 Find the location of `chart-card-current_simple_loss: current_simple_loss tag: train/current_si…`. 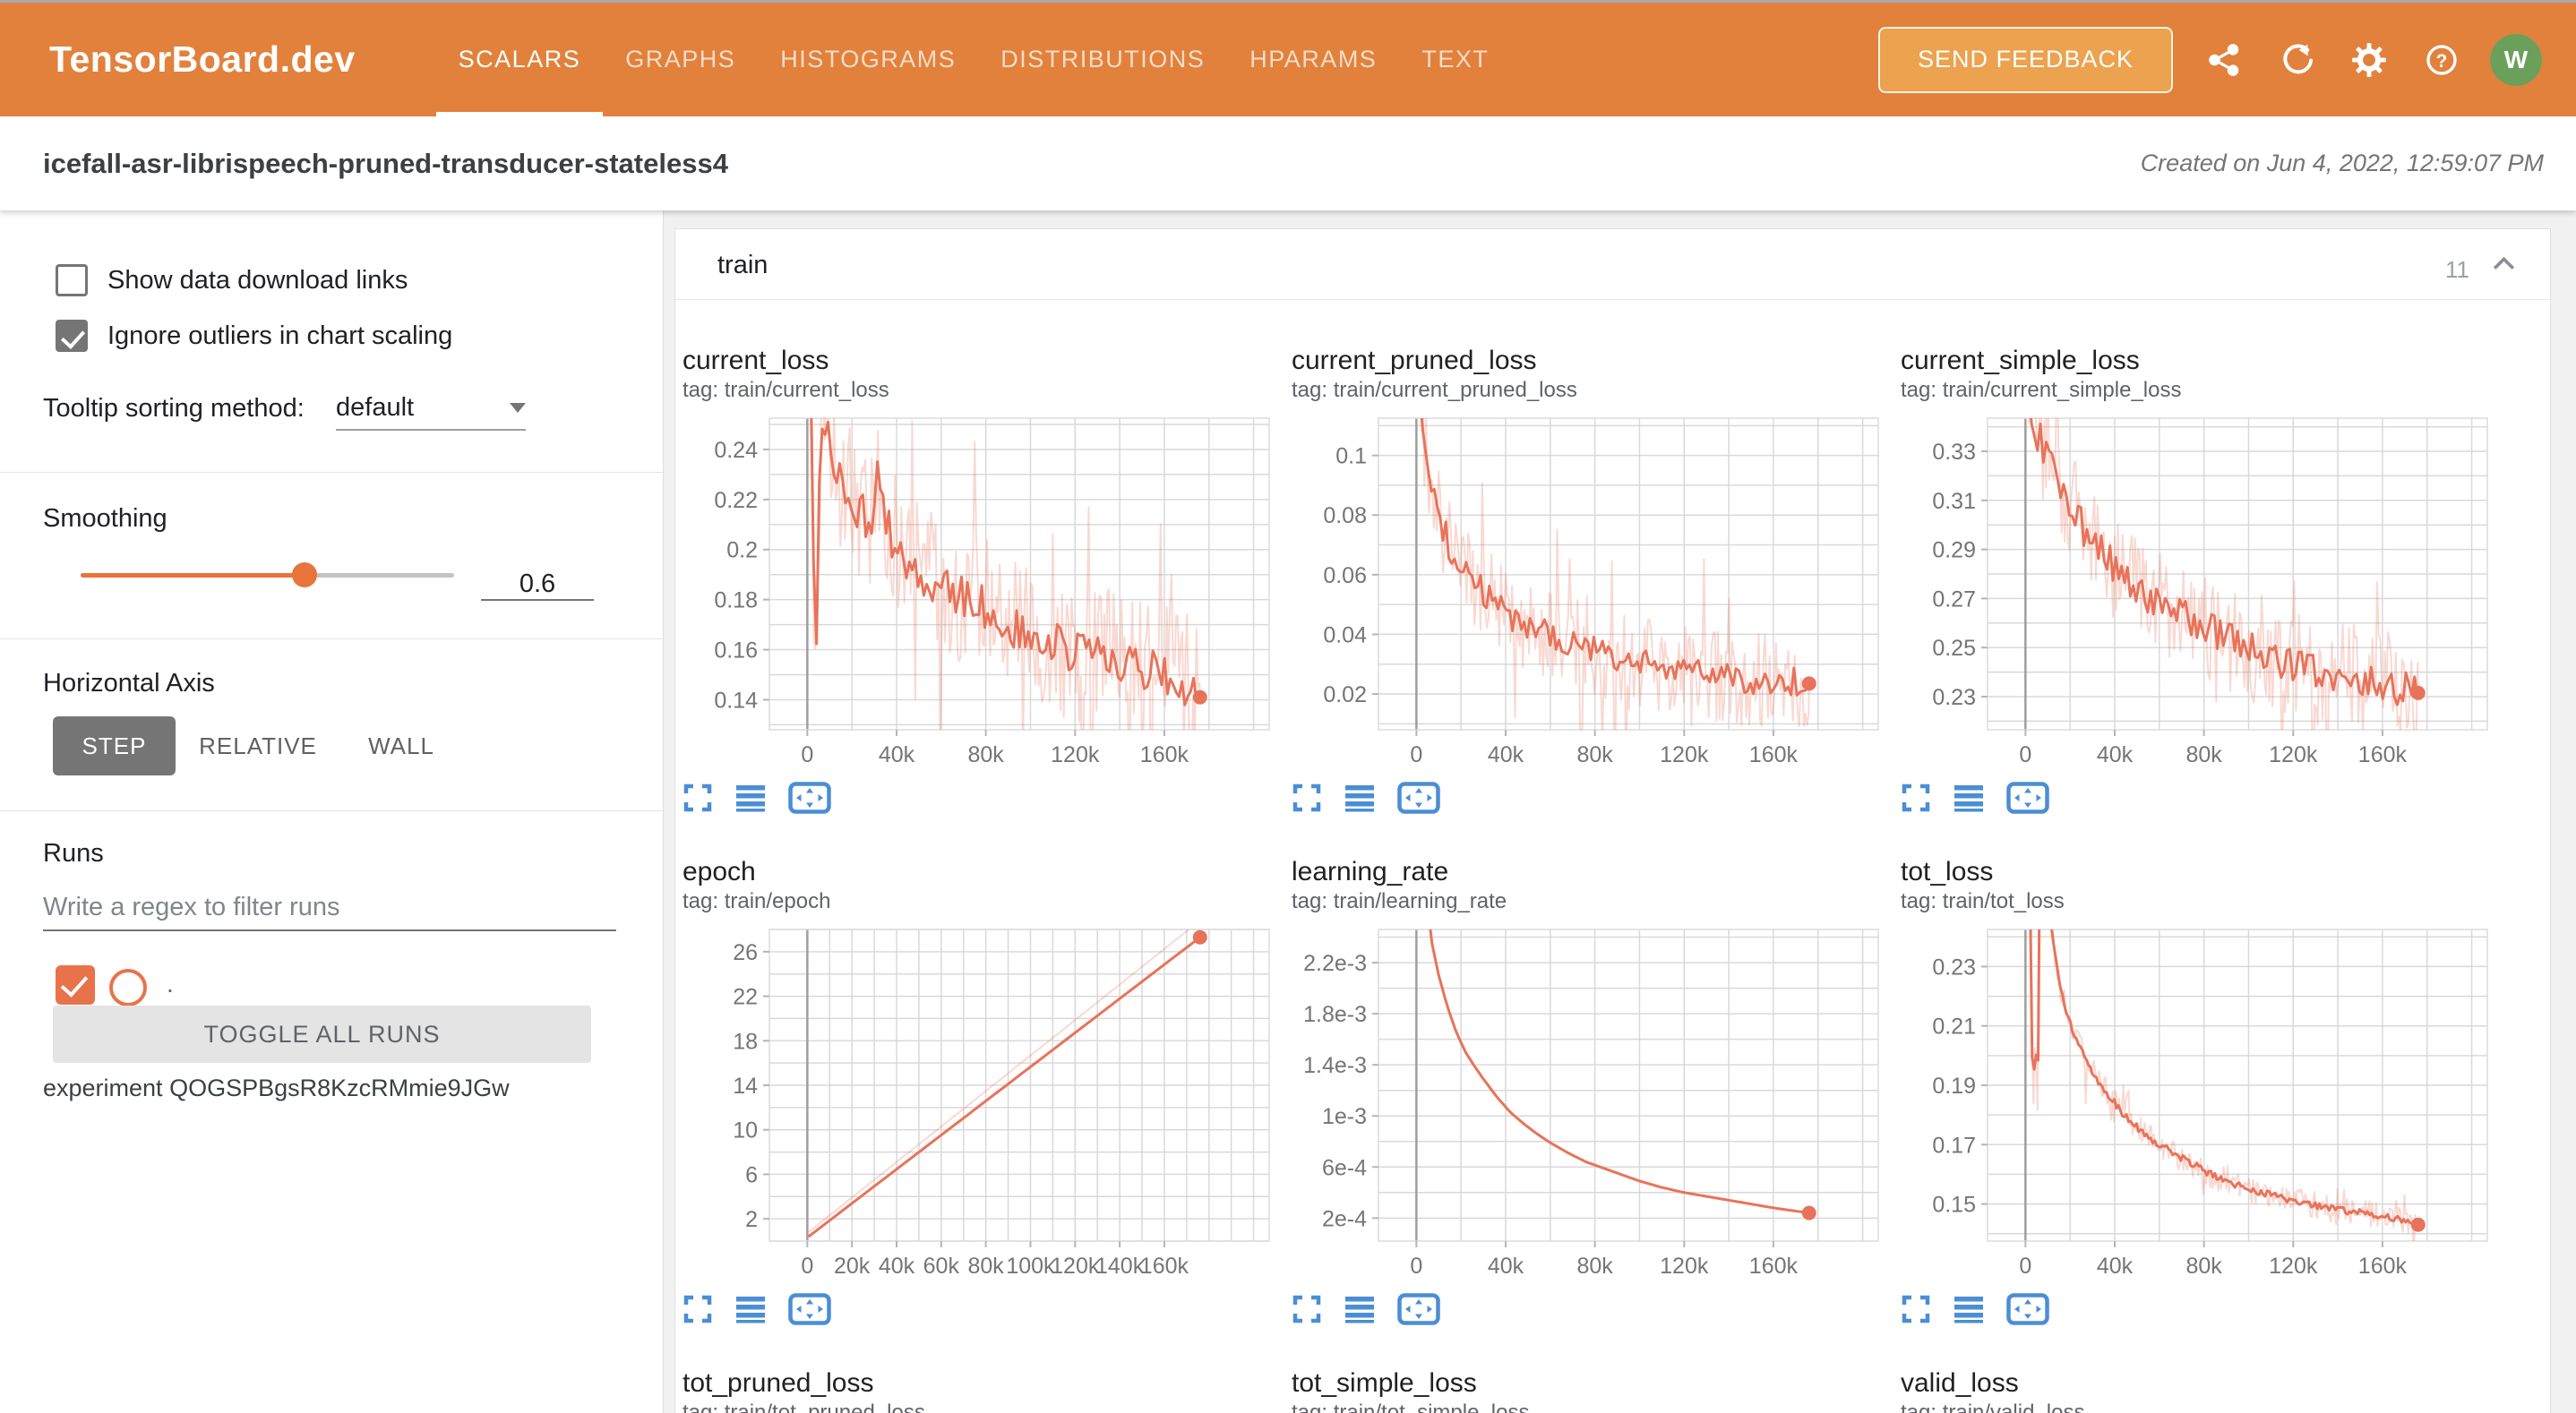

chart-card-current_simple_loss: current_simple_loss tag: train/current_si… is located at coordinates (2198, 580).